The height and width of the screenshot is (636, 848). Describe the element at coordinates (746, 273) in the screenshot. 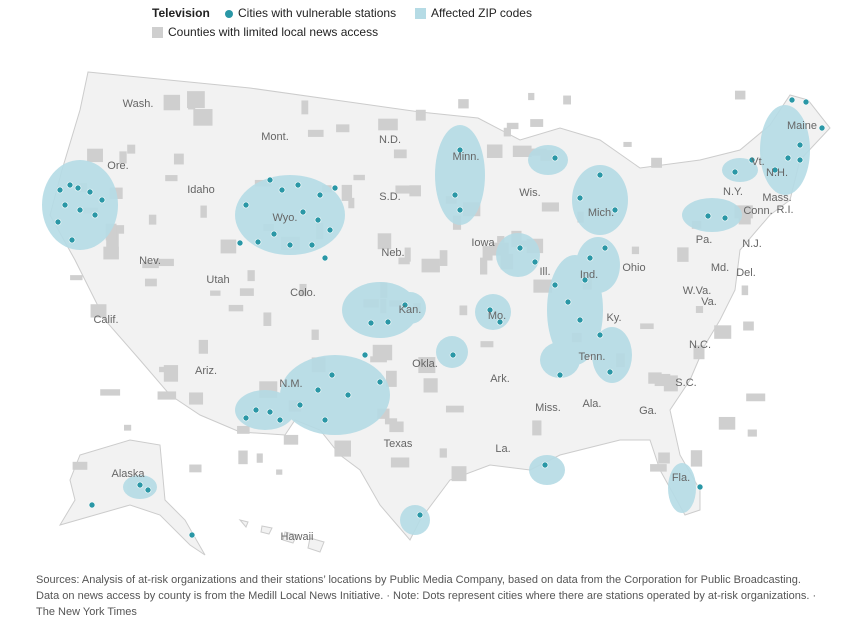

I see `state-label: Del.` at that location.